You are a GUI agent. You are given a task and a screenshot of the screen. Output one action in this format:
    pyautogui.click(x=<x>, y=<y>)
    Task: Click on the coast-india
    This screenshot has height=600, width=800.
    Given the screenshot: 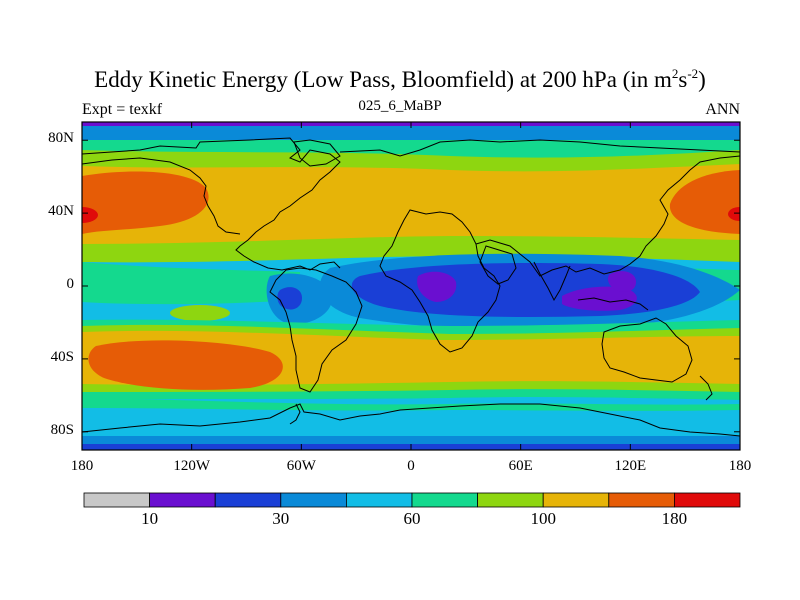 What is the action you would take?
    pyautogui.click(x=552, y=281)
    